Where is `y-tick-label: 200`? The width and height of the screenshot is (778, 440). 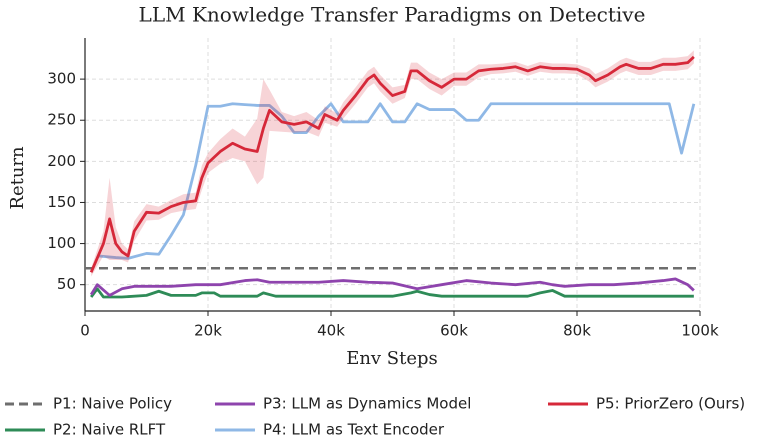
y-tick-label: 200 is located at coordinates (61, 161).